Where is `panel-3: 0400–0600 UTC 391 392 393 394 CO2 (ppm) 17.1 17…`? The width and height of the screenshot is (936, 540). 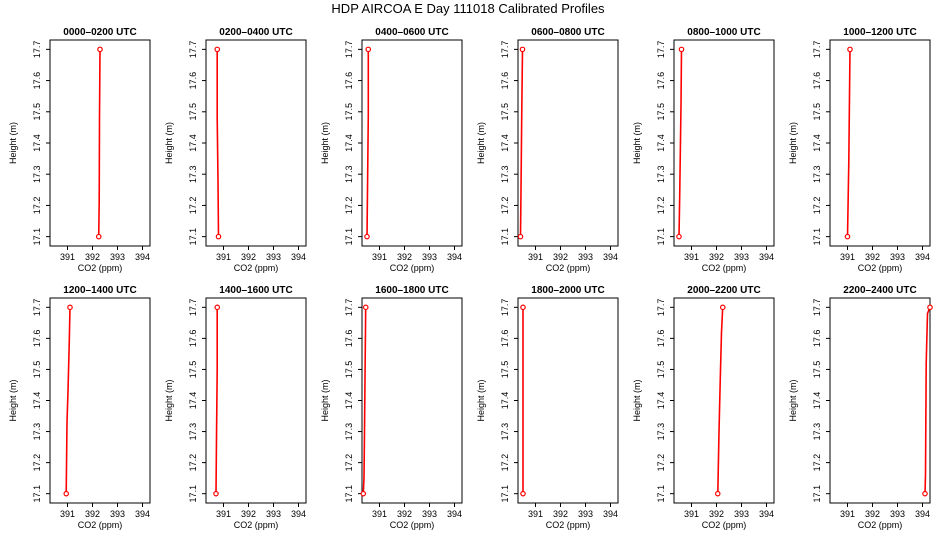 panel-3: 0400–0600 UTC 391 392 393 394 CO2 (ppm) 17.1 17… is located at coordinates (391, 150).